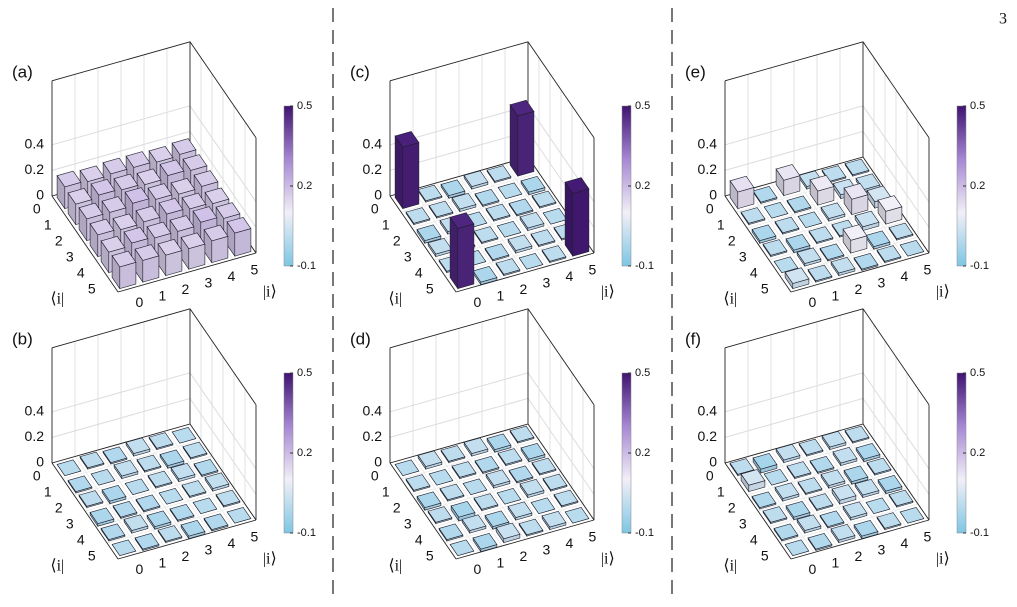  What do you see at coordinates (81, 540) in the screenshot?
I see `y-tick-label: 4` at bounding box center [81, 540].